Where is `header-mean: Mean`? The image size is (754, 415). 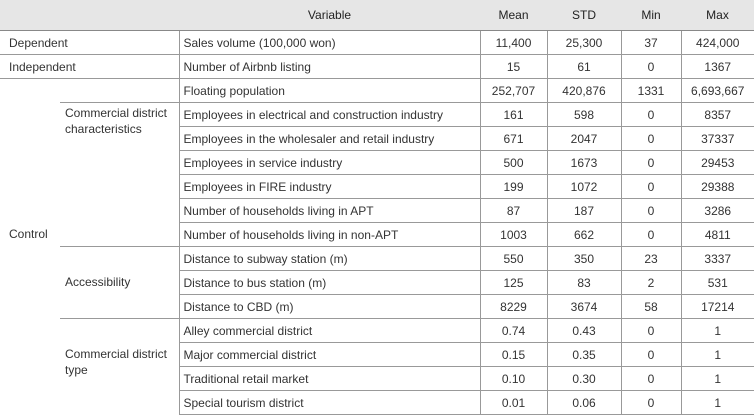 header-mean: Mean is located at coordinates (513, 15).